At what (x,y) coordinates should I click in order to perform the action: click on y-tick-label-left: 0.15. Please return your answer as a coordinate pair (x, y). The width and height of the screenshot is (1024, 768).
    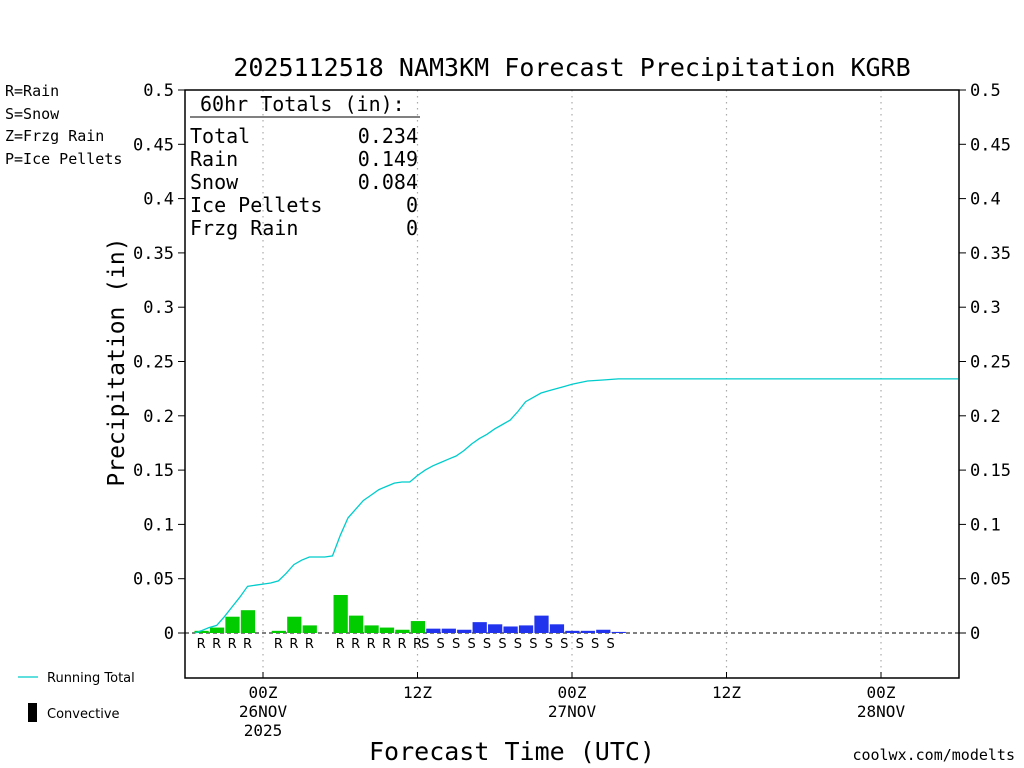
    Looking at the image, I should click on (153, 471).